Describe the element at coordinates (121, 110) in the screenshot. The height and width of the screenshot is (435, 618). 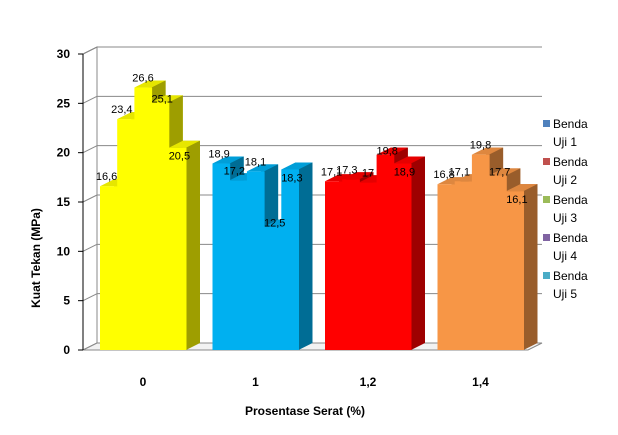
I see `data-label: 23,4` at that location.